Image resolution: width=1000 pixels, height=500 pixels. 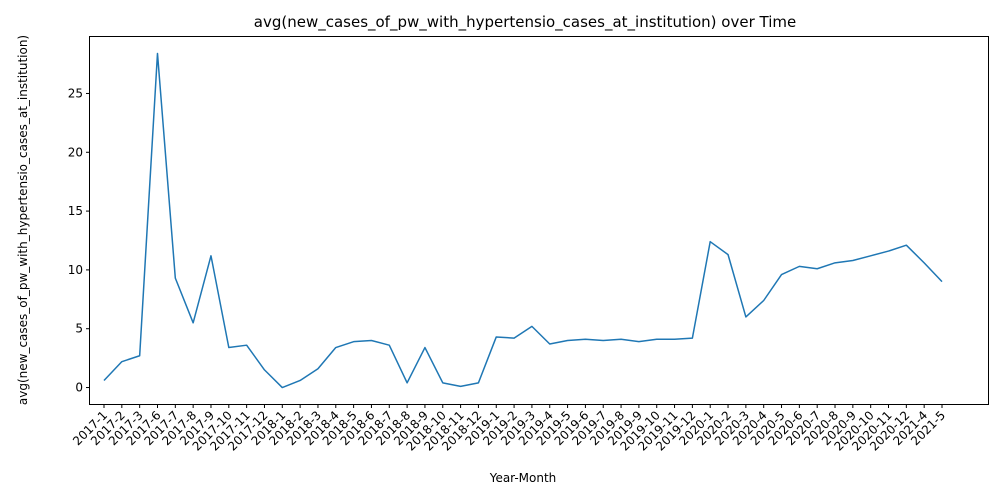 What do you see at coordinates (75, 270) in the screenshot?
I see `y-tick-label: 10` at bounding box center [75, 270].